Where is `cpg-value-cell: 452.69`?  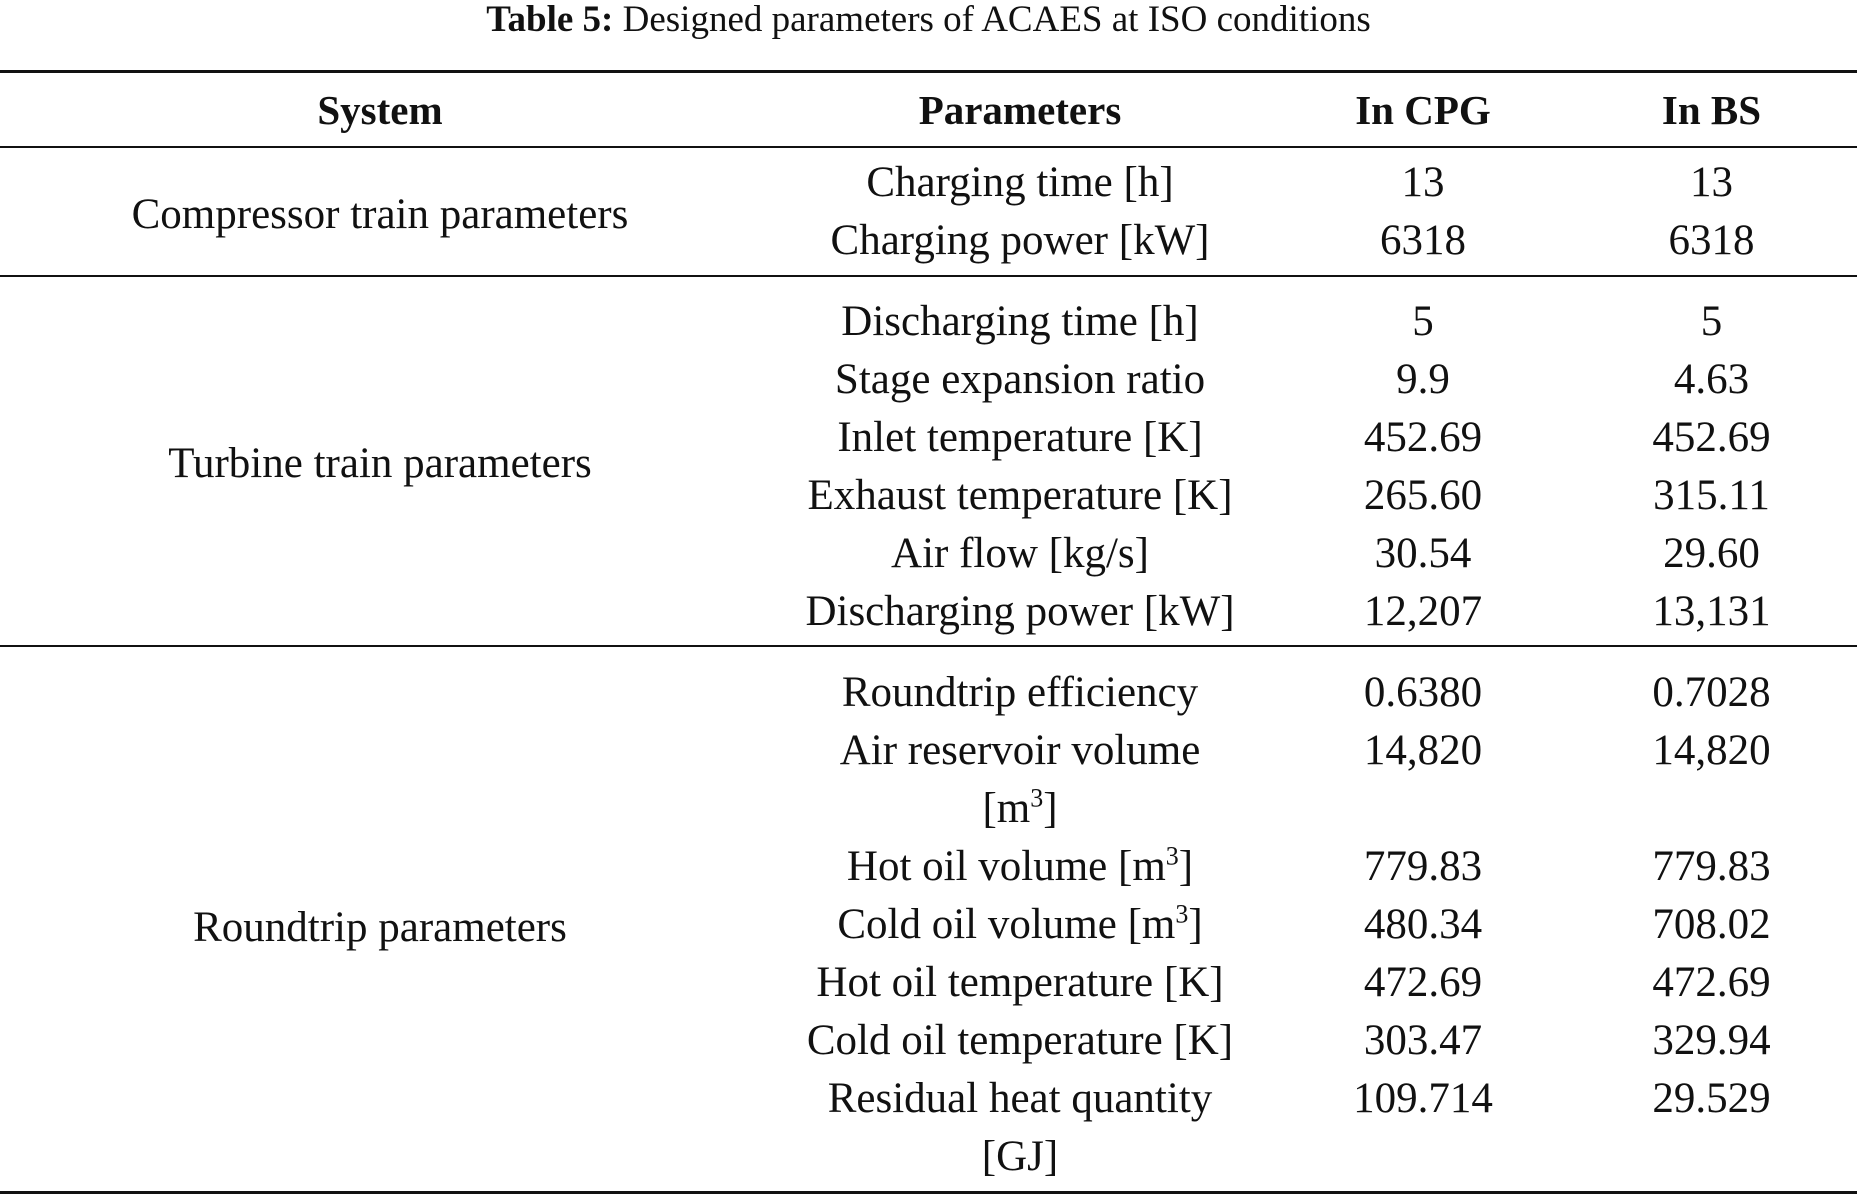
cpg-value-cell: 452.69 is located at coordinates (1423, 437).